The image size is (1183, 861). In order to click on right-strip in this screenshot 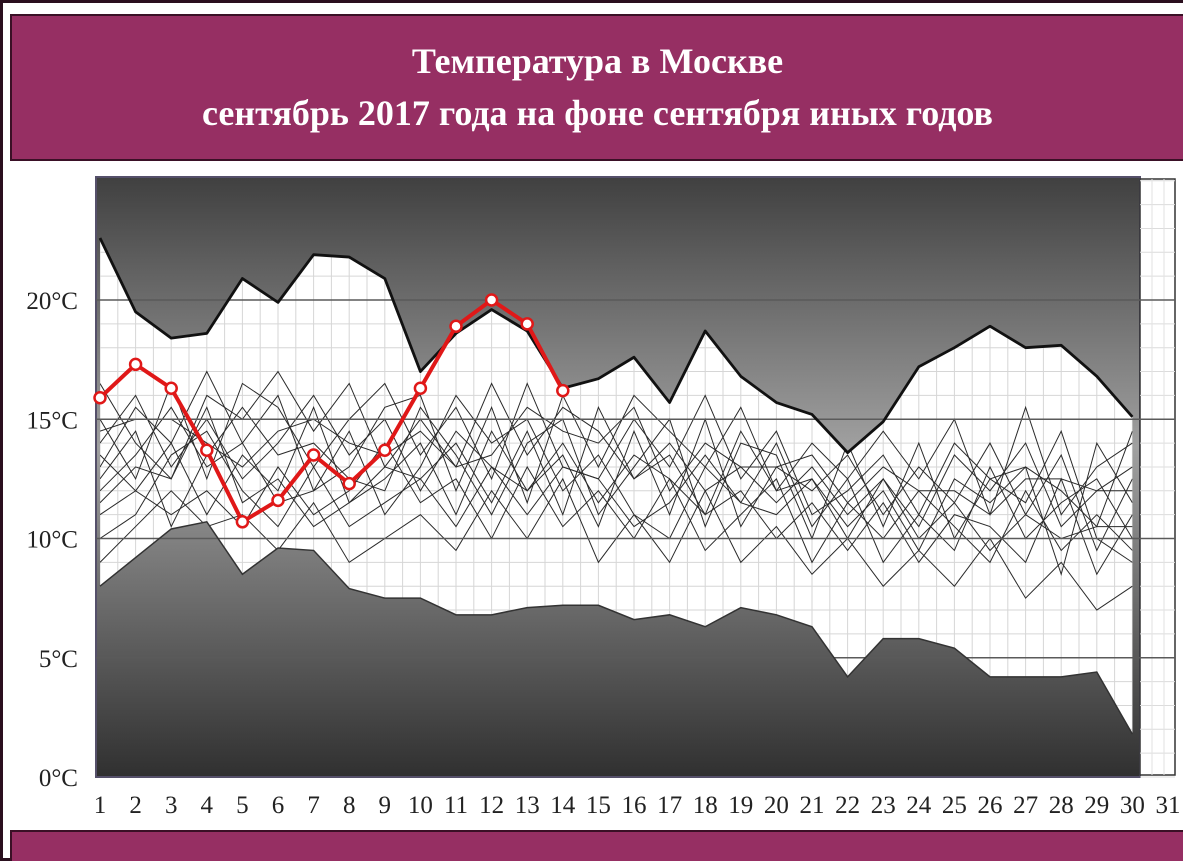, I will do `click(1157, 477)`.